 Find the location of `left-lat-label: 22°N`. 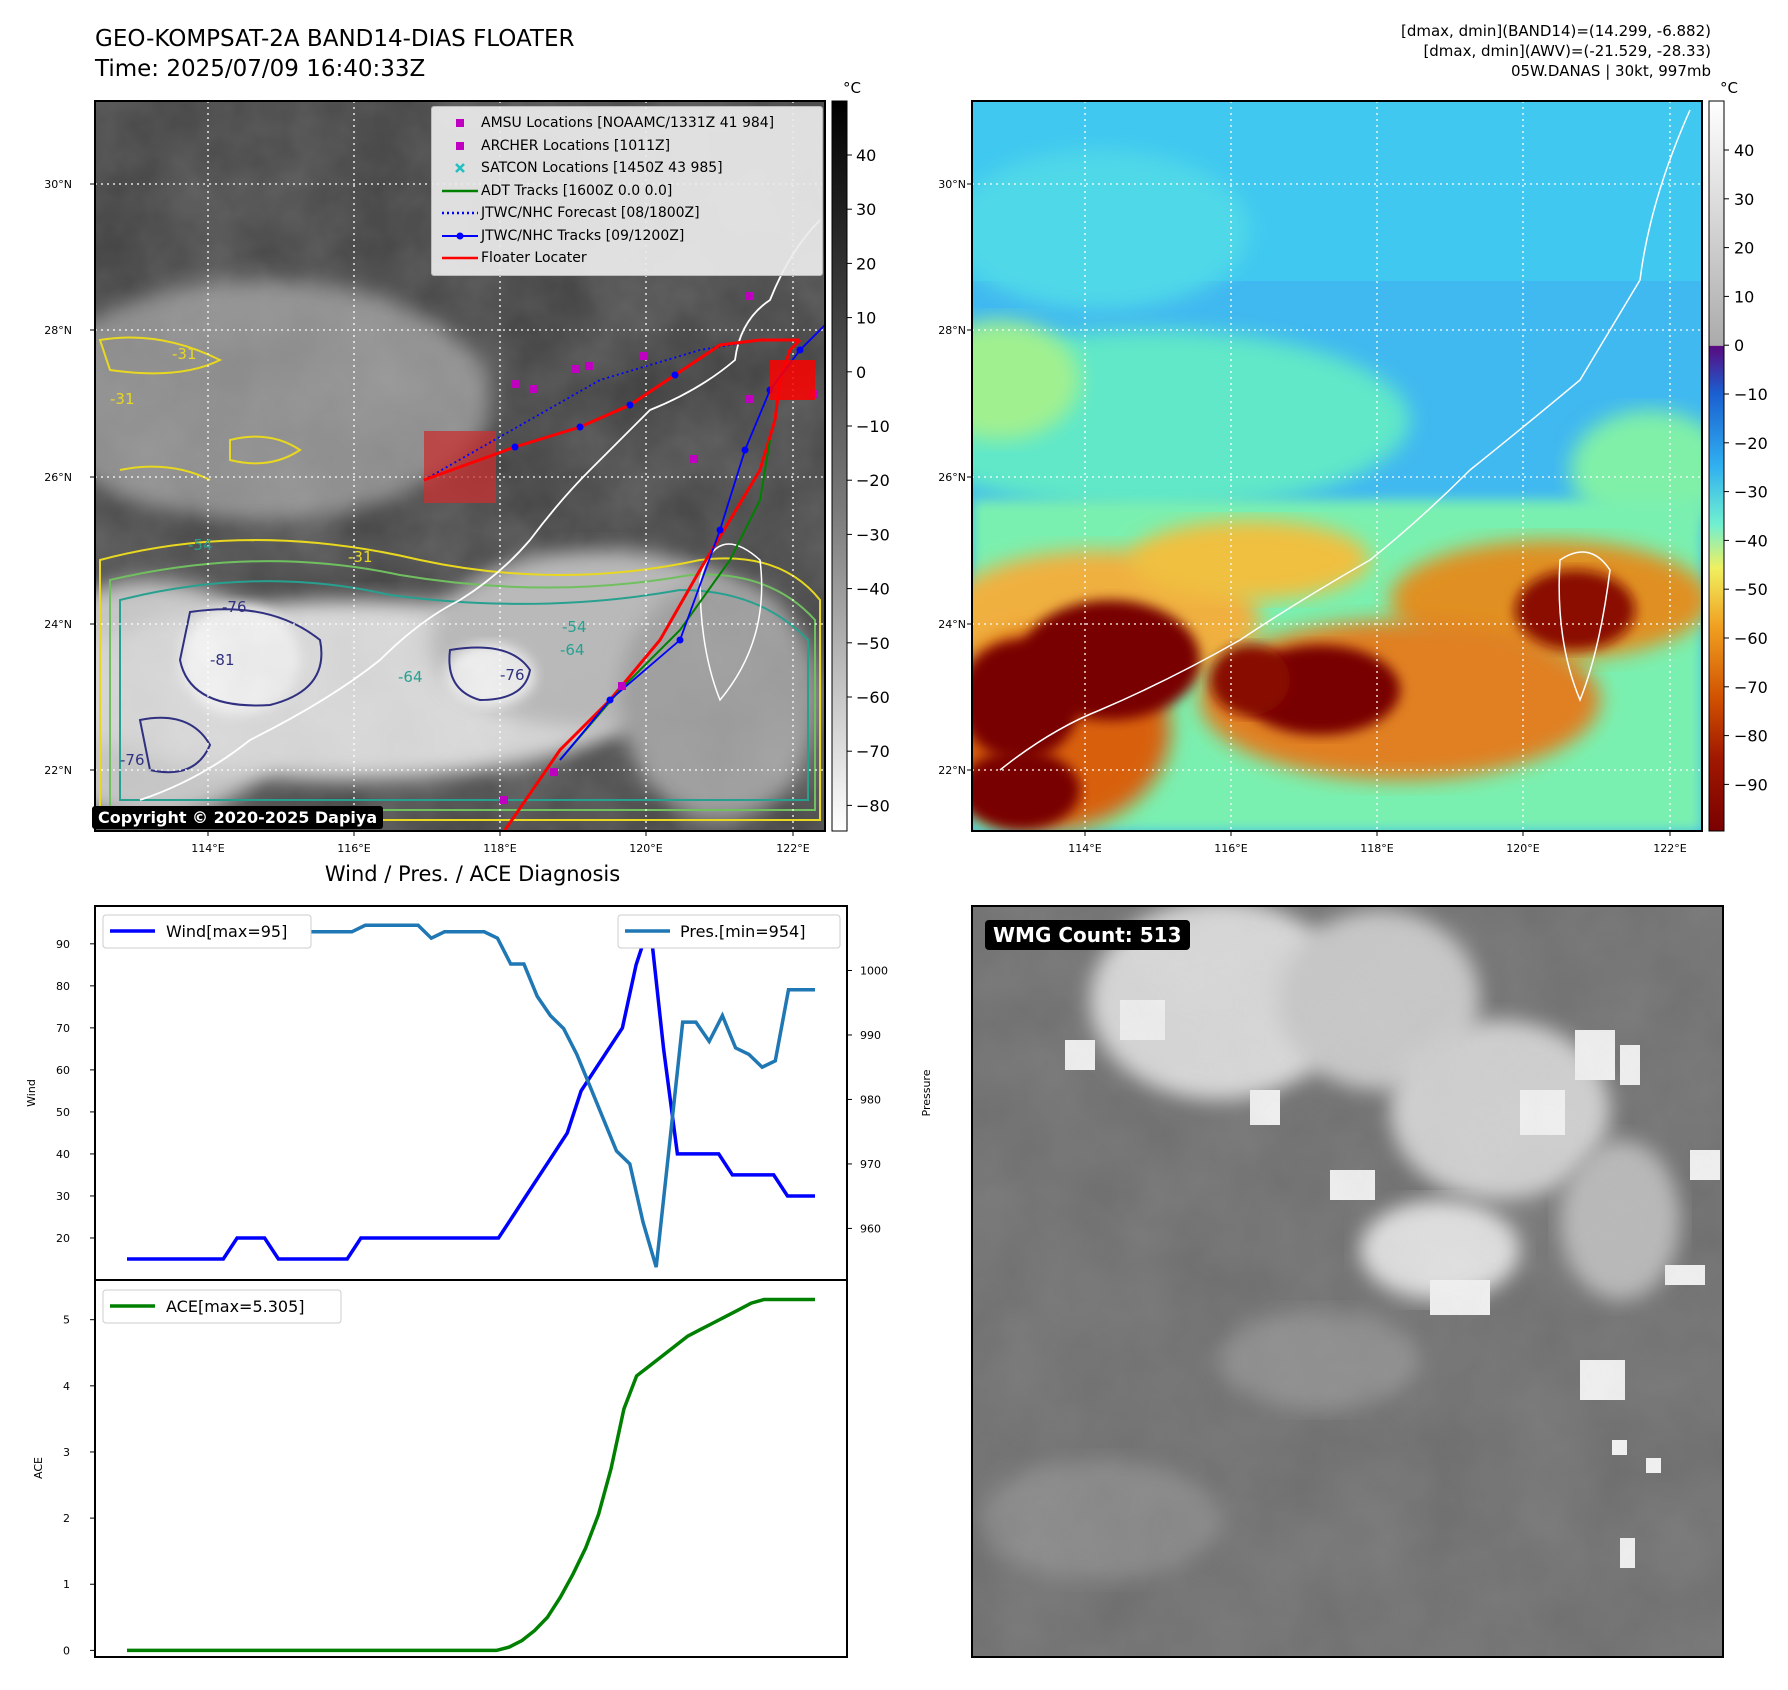

left-lat-label: 22°N is located at coordinates (58, 770).